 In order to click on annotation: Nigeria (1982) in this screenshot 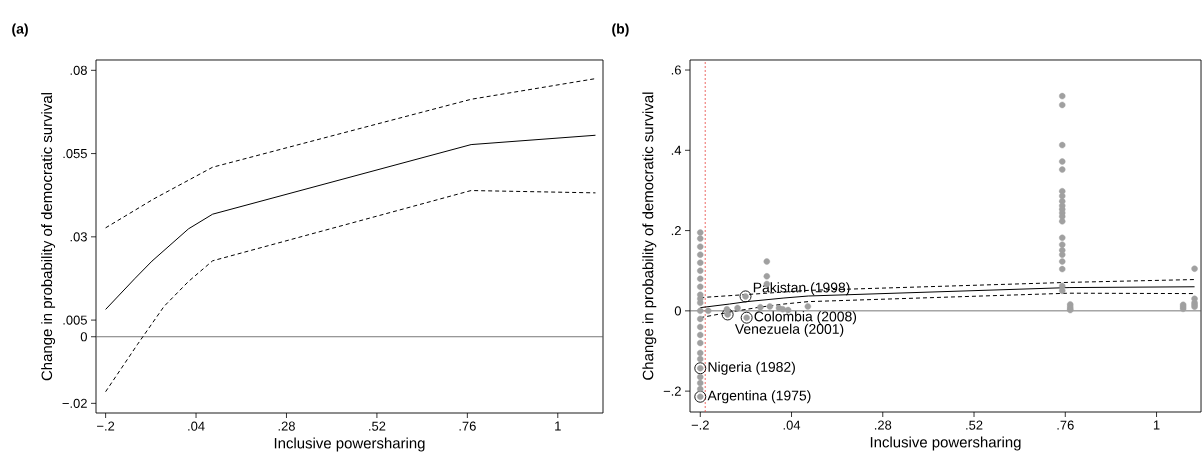, I will do `click(751, 368)`.